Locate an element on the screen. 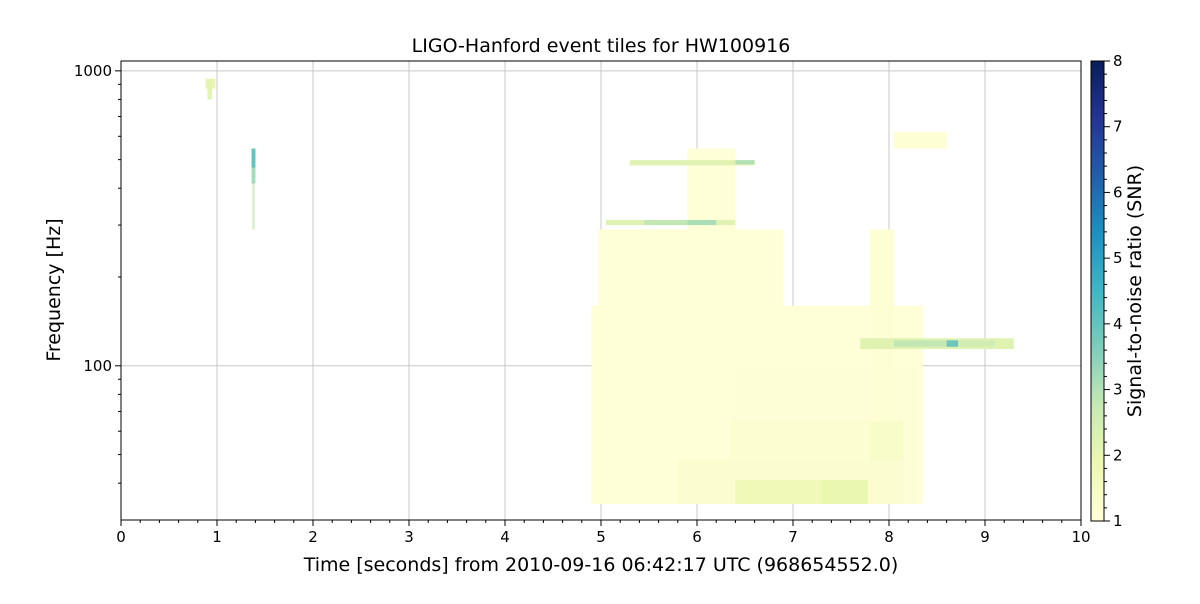  x-axis-ticks: 0 1 2 3 4 5 6 7 8 9 10 is located at coordinates (603, 533).